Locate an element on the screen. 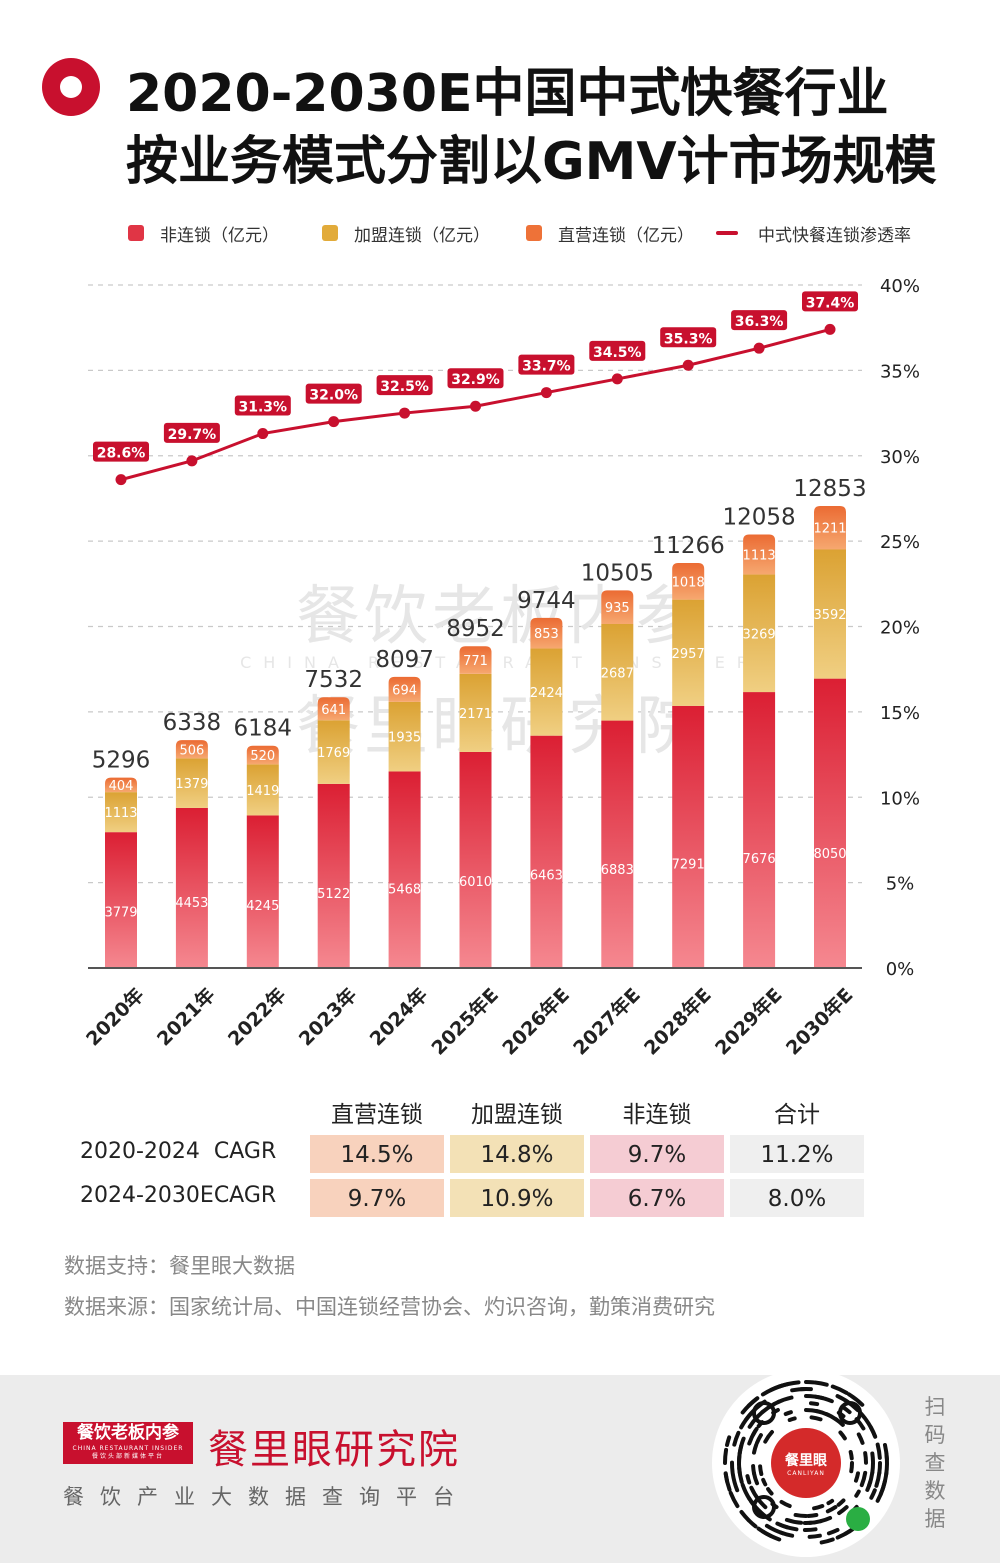 This screenshot has height=1563, width=1000. bar-value-label: 3592 is located at coordinates (829, 615).